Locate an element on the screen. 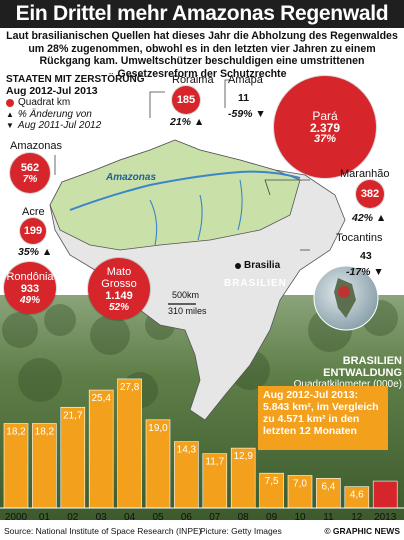 This screenshot has width=404, height=540. state-value: 2.379 is located at coordinates (325, 127).